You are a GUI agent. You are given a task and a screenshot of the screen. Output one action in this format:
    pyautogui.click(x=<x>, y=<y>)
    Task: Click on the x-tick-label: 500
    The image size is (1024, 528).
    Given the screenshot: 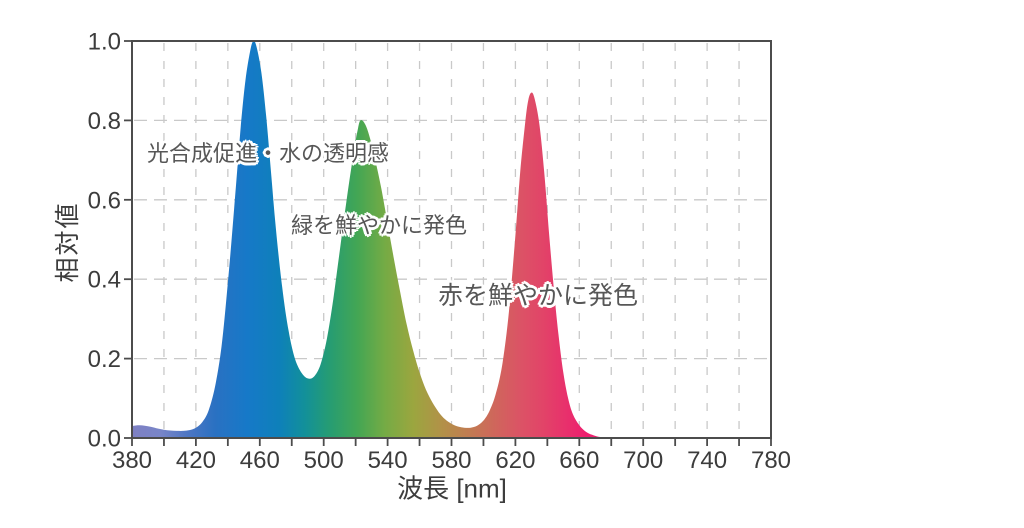 What is the action you would take?
    pyautogui.click(x=324, y=460)
    